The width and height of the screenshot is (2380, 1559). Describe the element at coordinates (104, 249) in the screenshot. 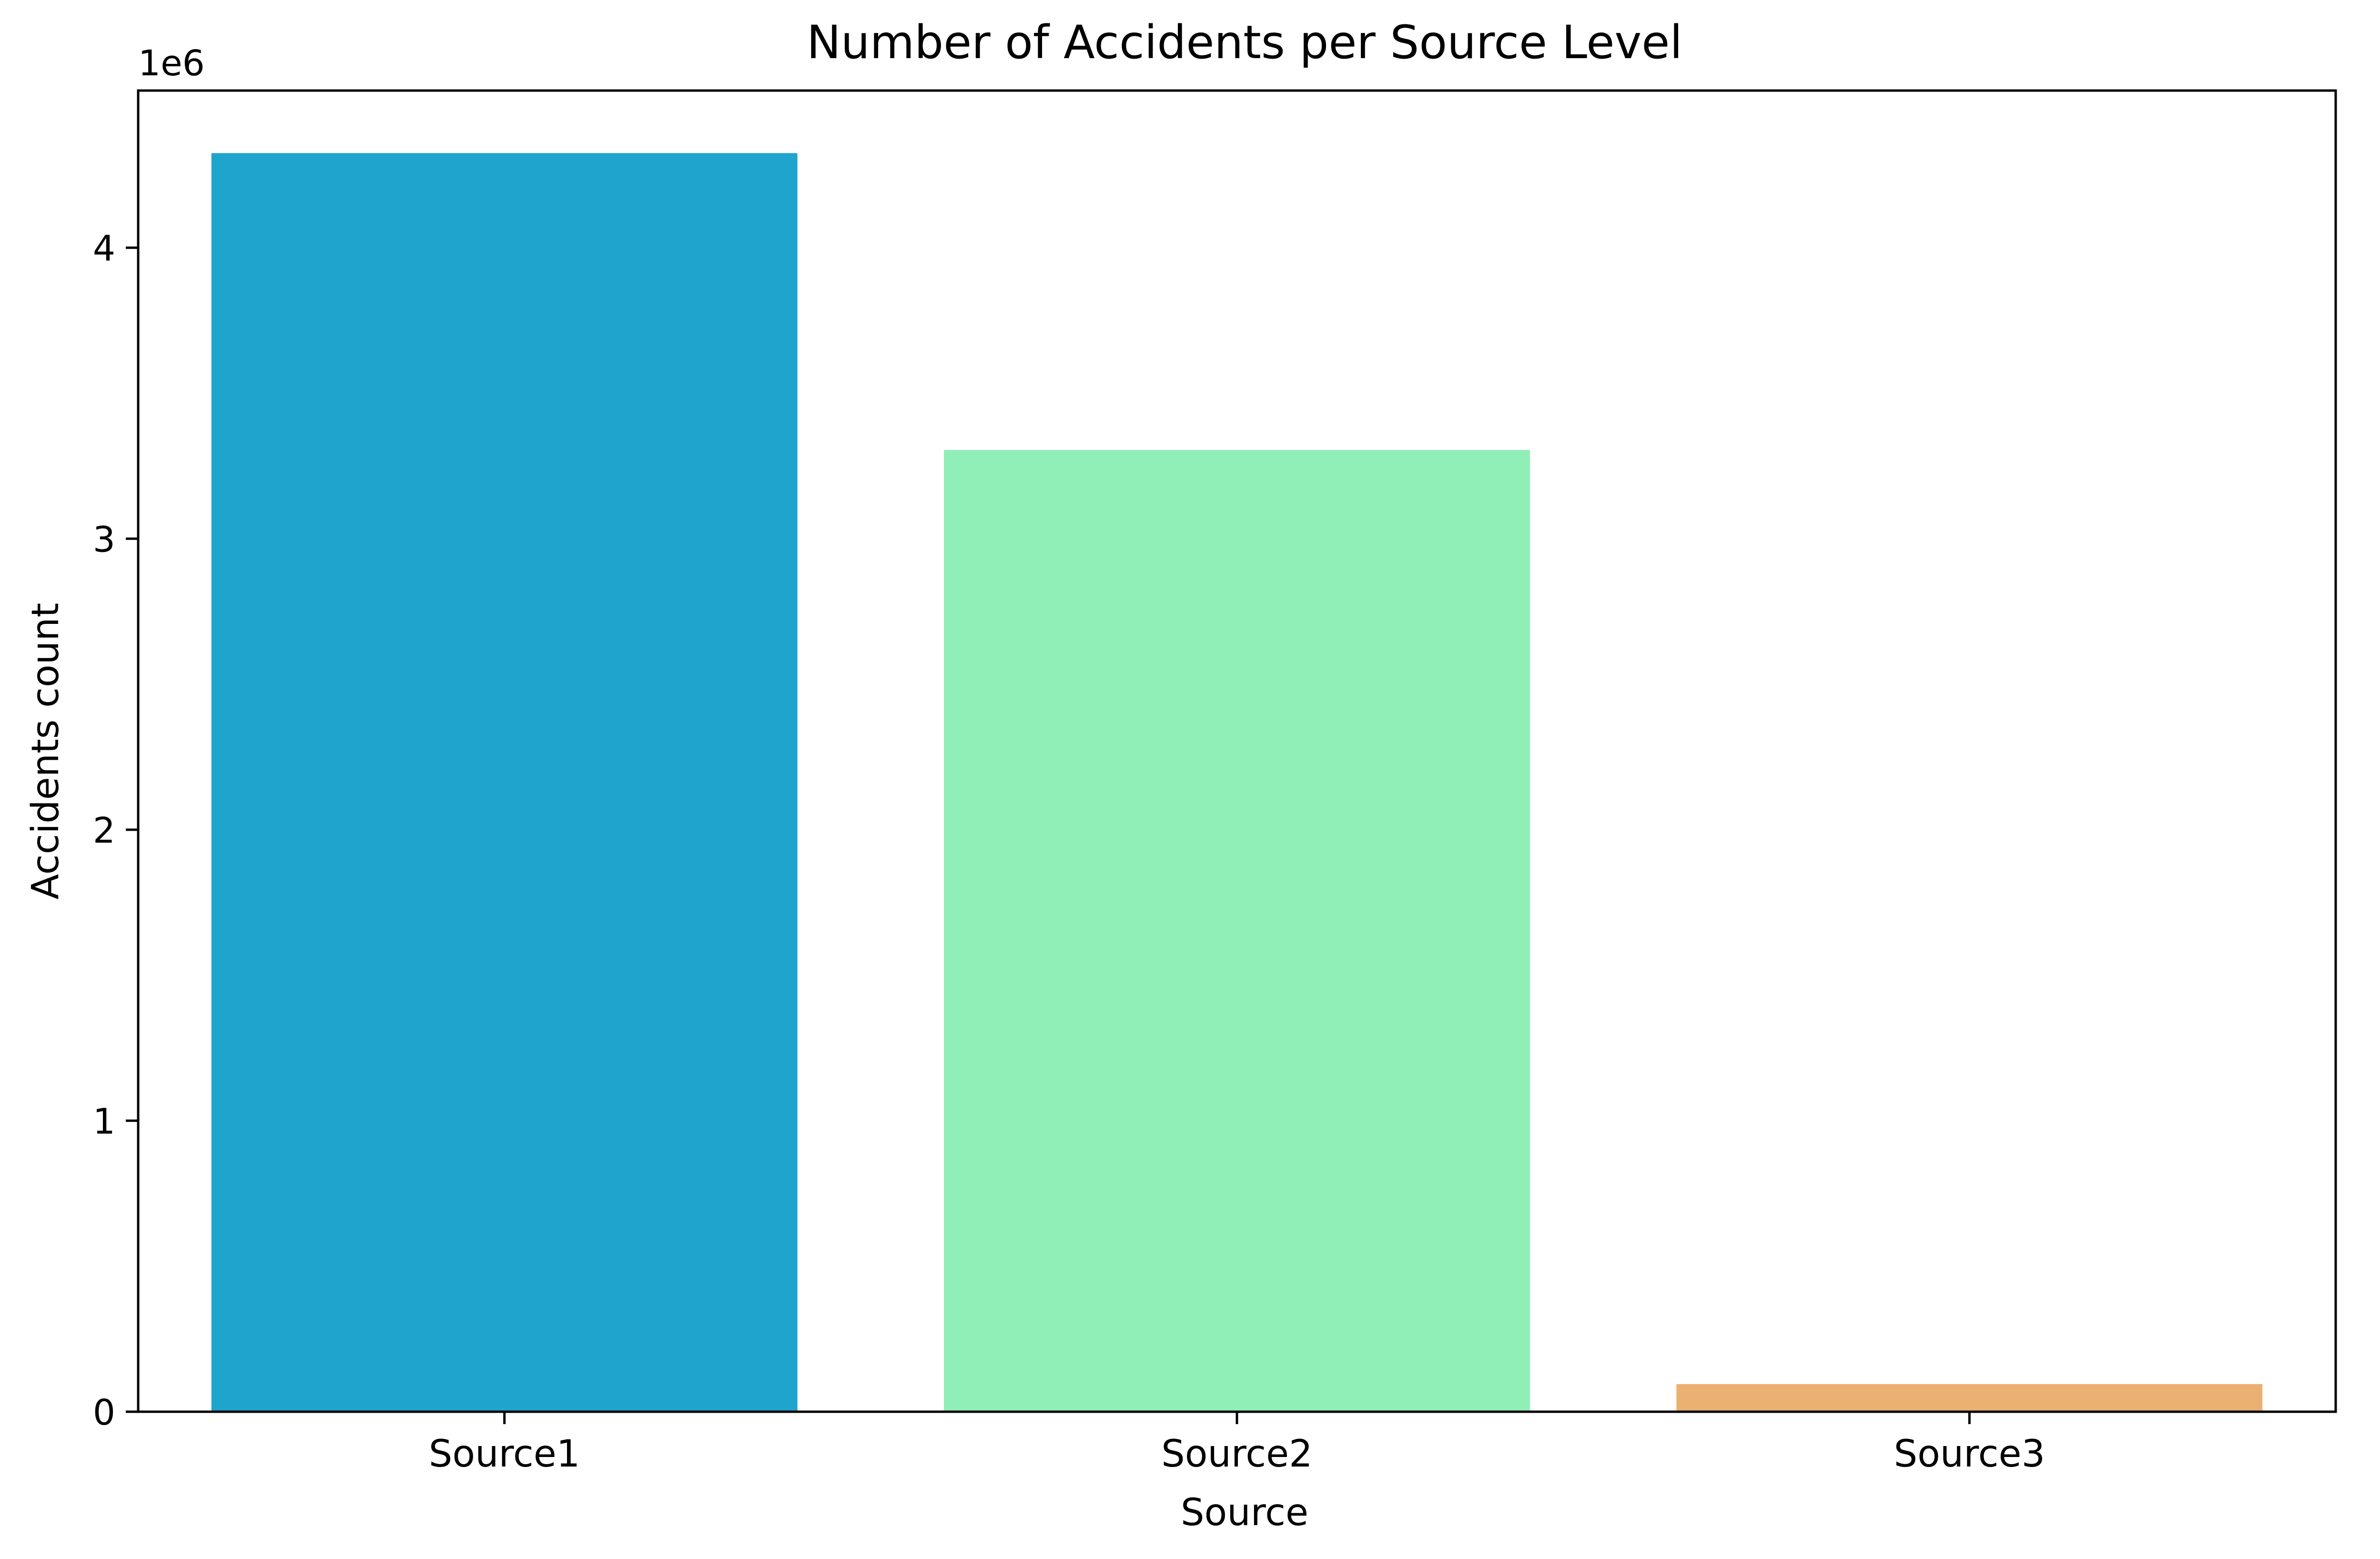

I see `y-tick-label: 4` at that location.